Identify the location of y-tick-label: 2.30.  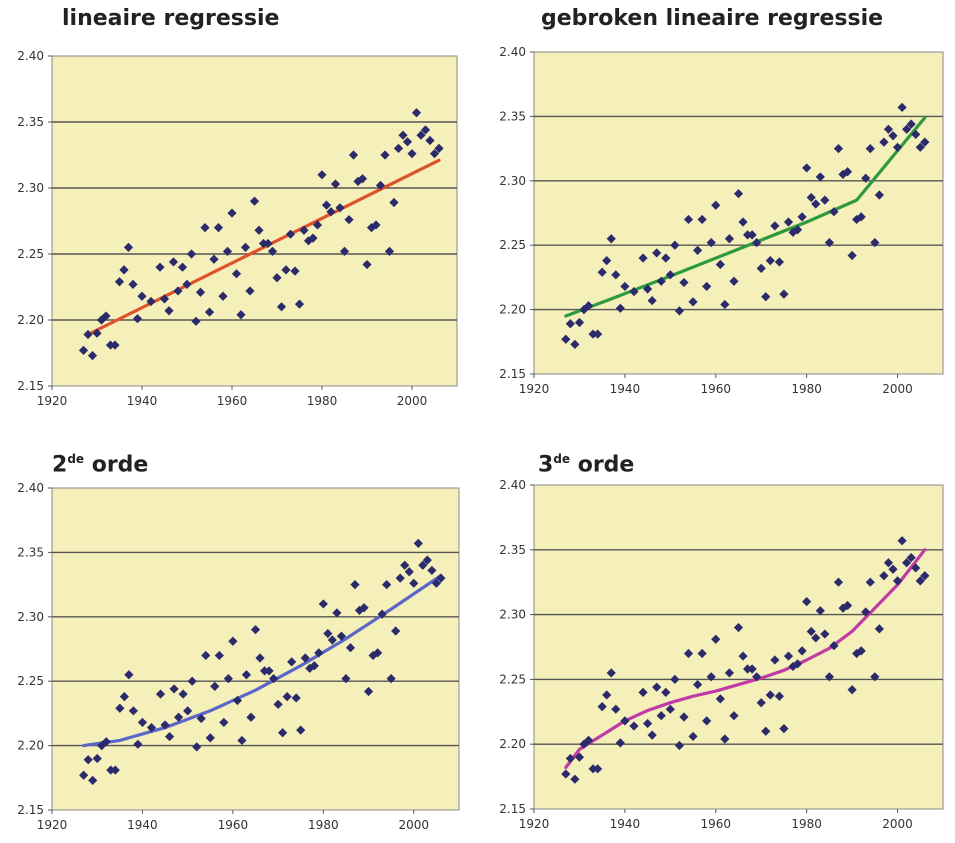
(30, 188).